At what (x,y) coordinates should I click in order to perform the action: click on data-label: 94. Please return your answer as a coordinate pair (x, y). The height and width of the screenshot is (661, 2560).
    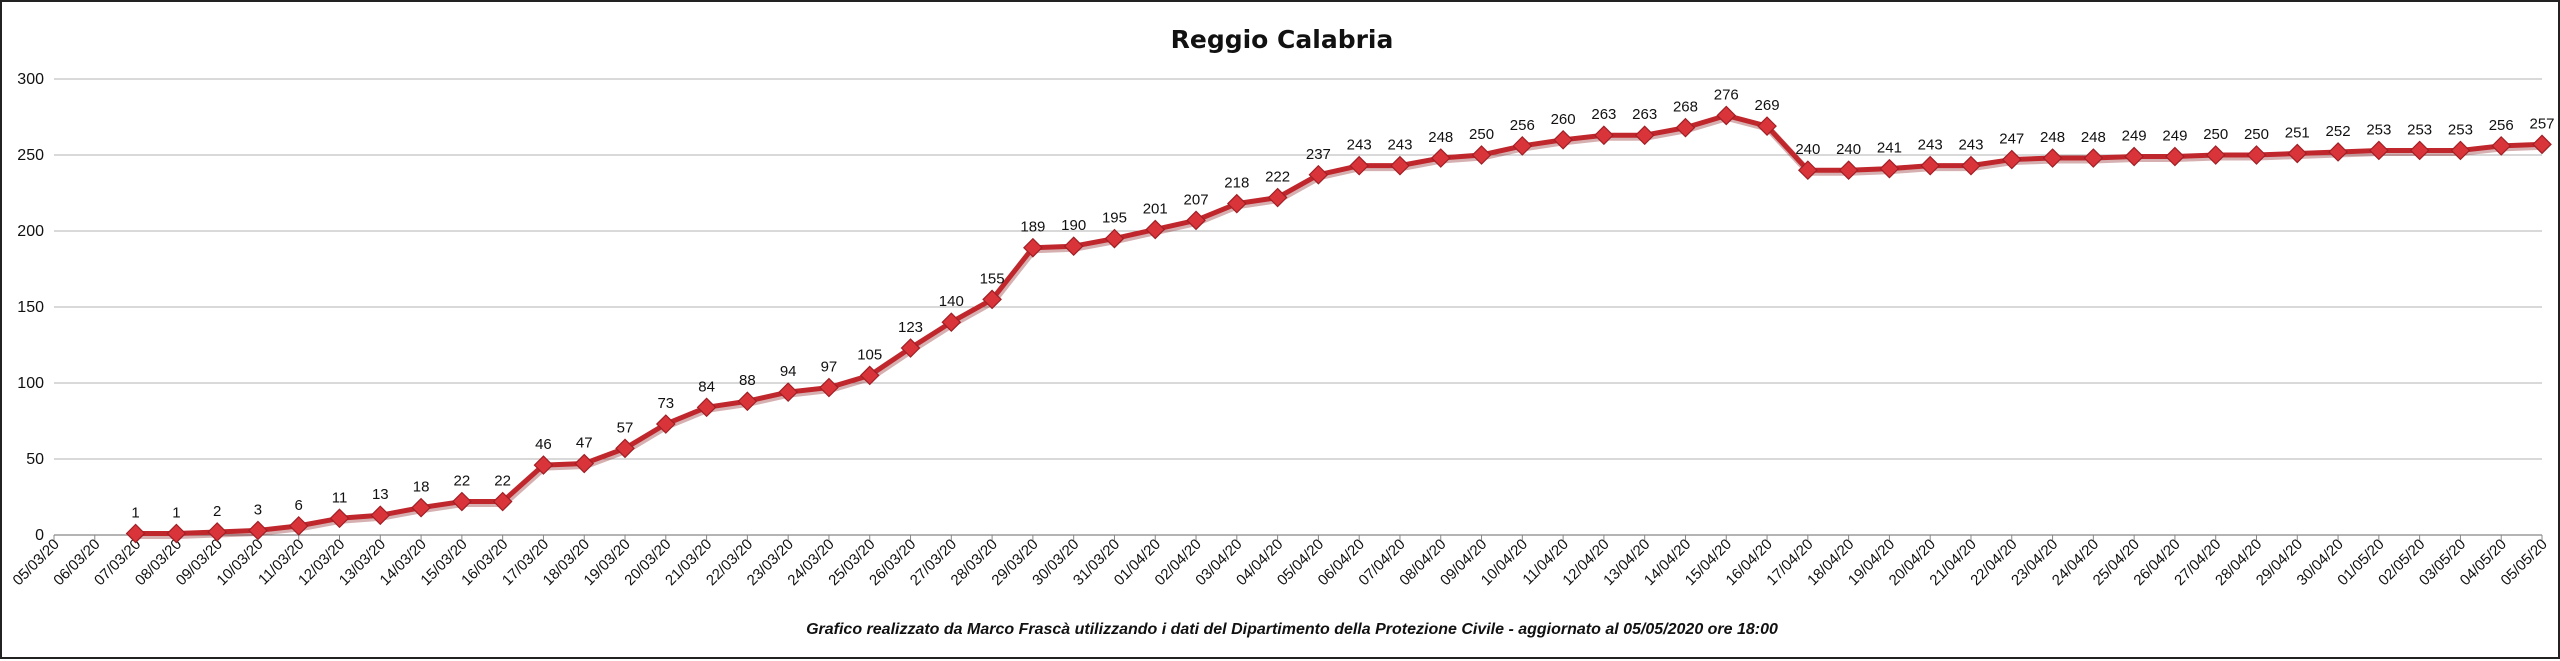
    Looking at the image, I should click on (788, 371).